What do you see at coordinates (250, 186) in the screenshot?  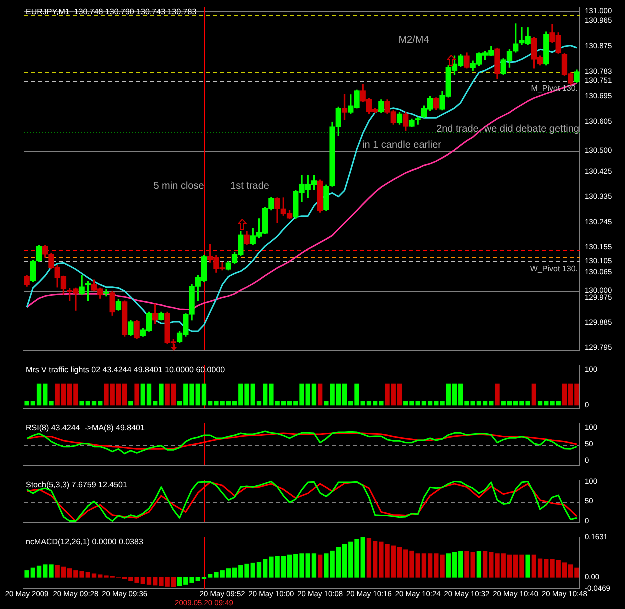 I see `annotation: 1st trade` at bounding box center [250, 186].